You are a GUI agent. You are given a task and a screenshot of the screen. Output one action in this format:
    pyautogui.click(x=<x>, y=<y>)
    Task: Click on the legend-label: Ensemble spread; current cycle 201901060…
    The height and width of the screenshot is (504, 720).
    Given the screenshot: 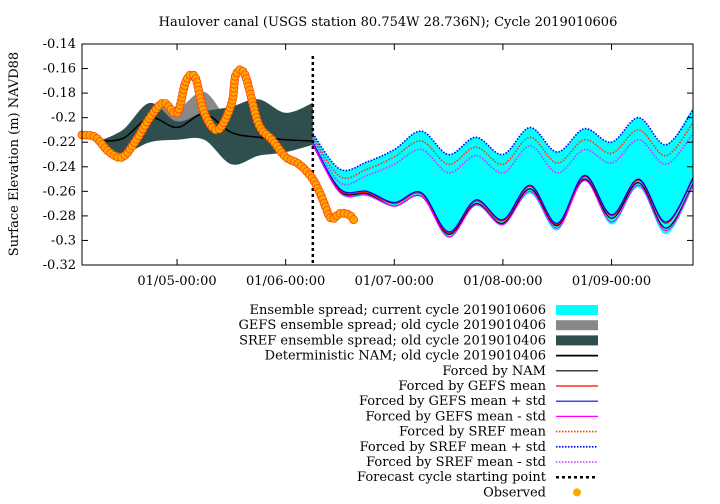 What is the action you would take?
    pyautogui.click(x=398, y=310)
    